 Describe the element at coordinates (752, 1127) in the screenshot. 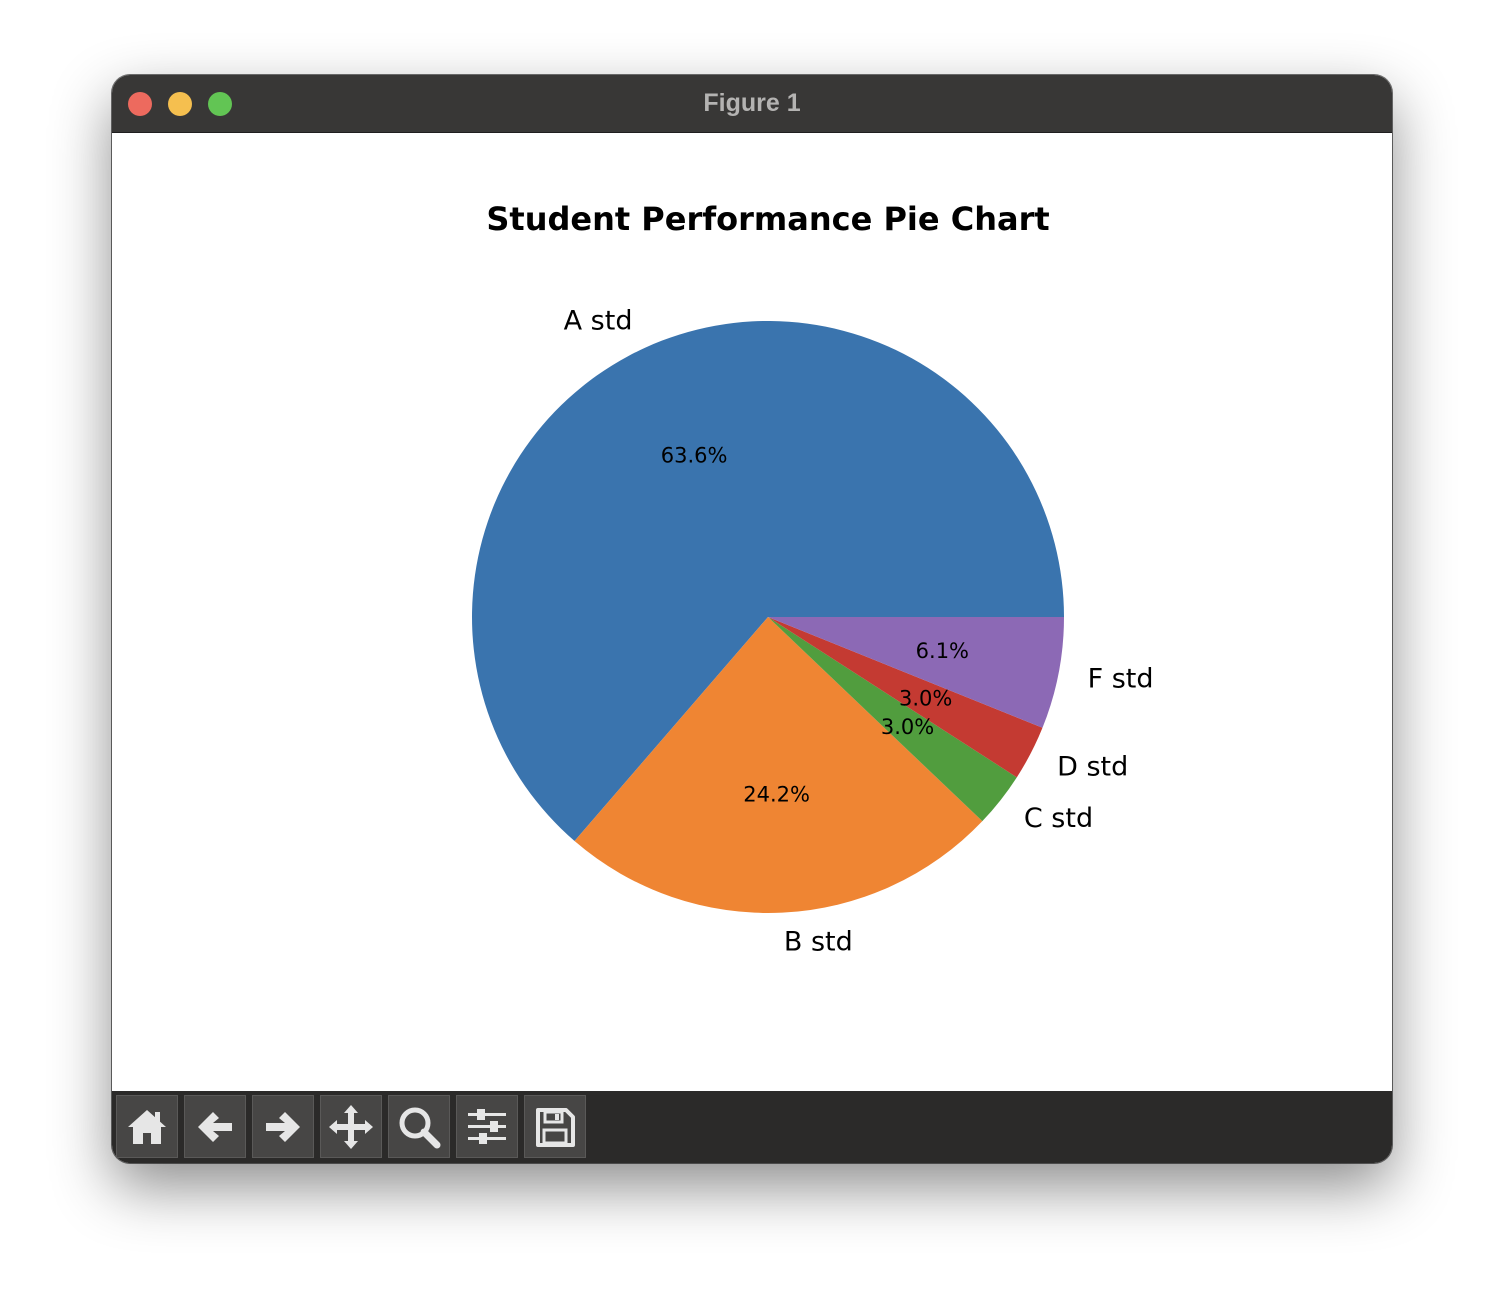

I see `navigation-toolbar` at that location.